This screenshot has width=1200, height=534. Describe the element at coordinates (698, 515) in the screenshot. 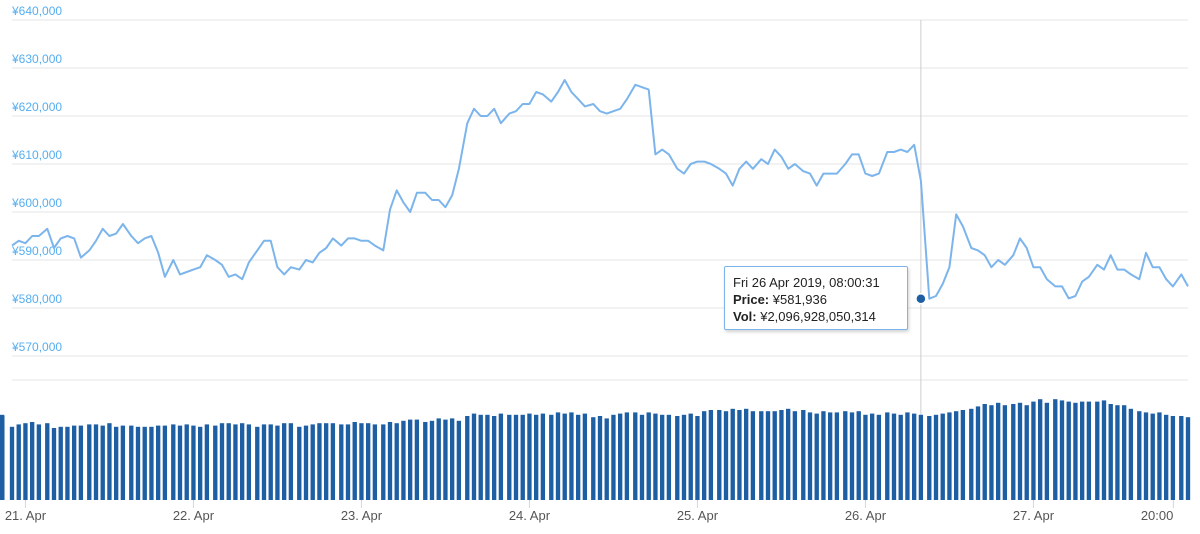

I see `time-tick-label: 25. Apr` at that location.